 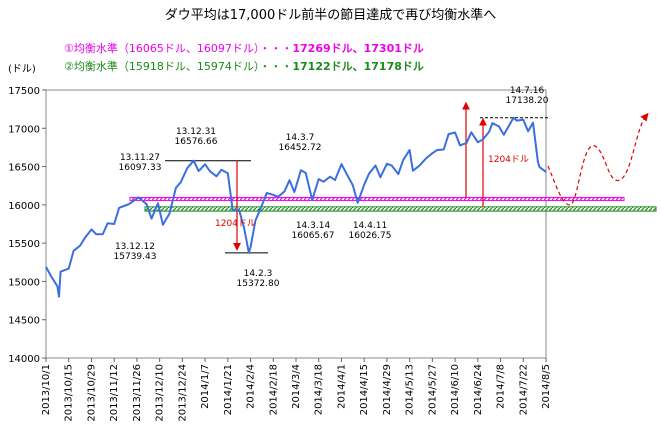 I want to click on gap-label-decline: 1204ドル, so click(x=235, y=224).